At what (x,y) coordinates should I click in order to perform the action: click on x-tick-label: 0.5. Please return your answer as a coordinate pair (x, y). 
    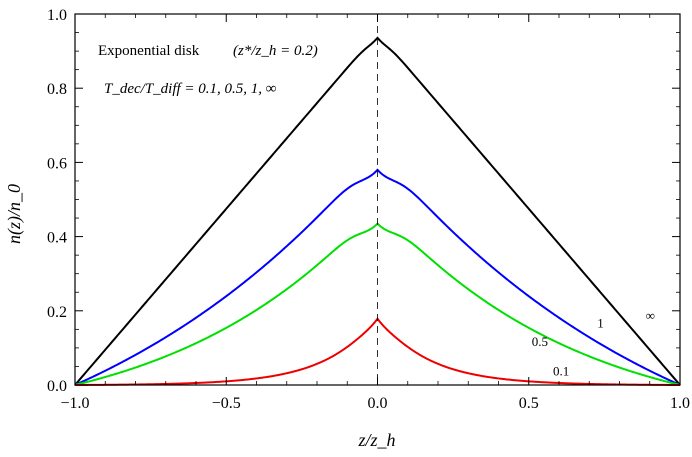
    Looking at the image, I should click on (529, 403).